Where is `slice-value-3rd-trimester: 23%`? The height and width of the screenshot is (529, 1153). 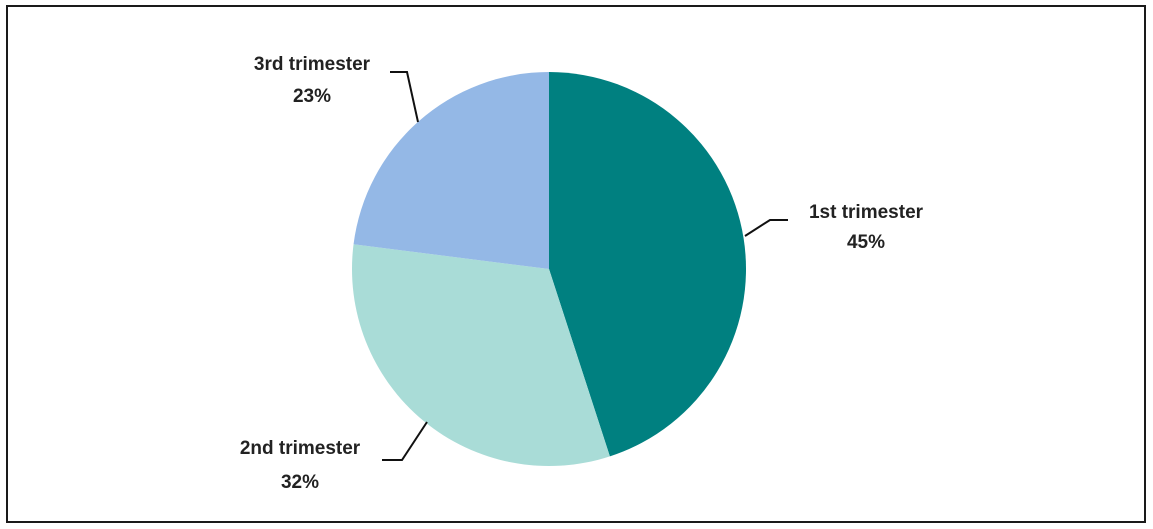
slice-value-3rd-trimester: 23% is located at coordinates (312, 96).